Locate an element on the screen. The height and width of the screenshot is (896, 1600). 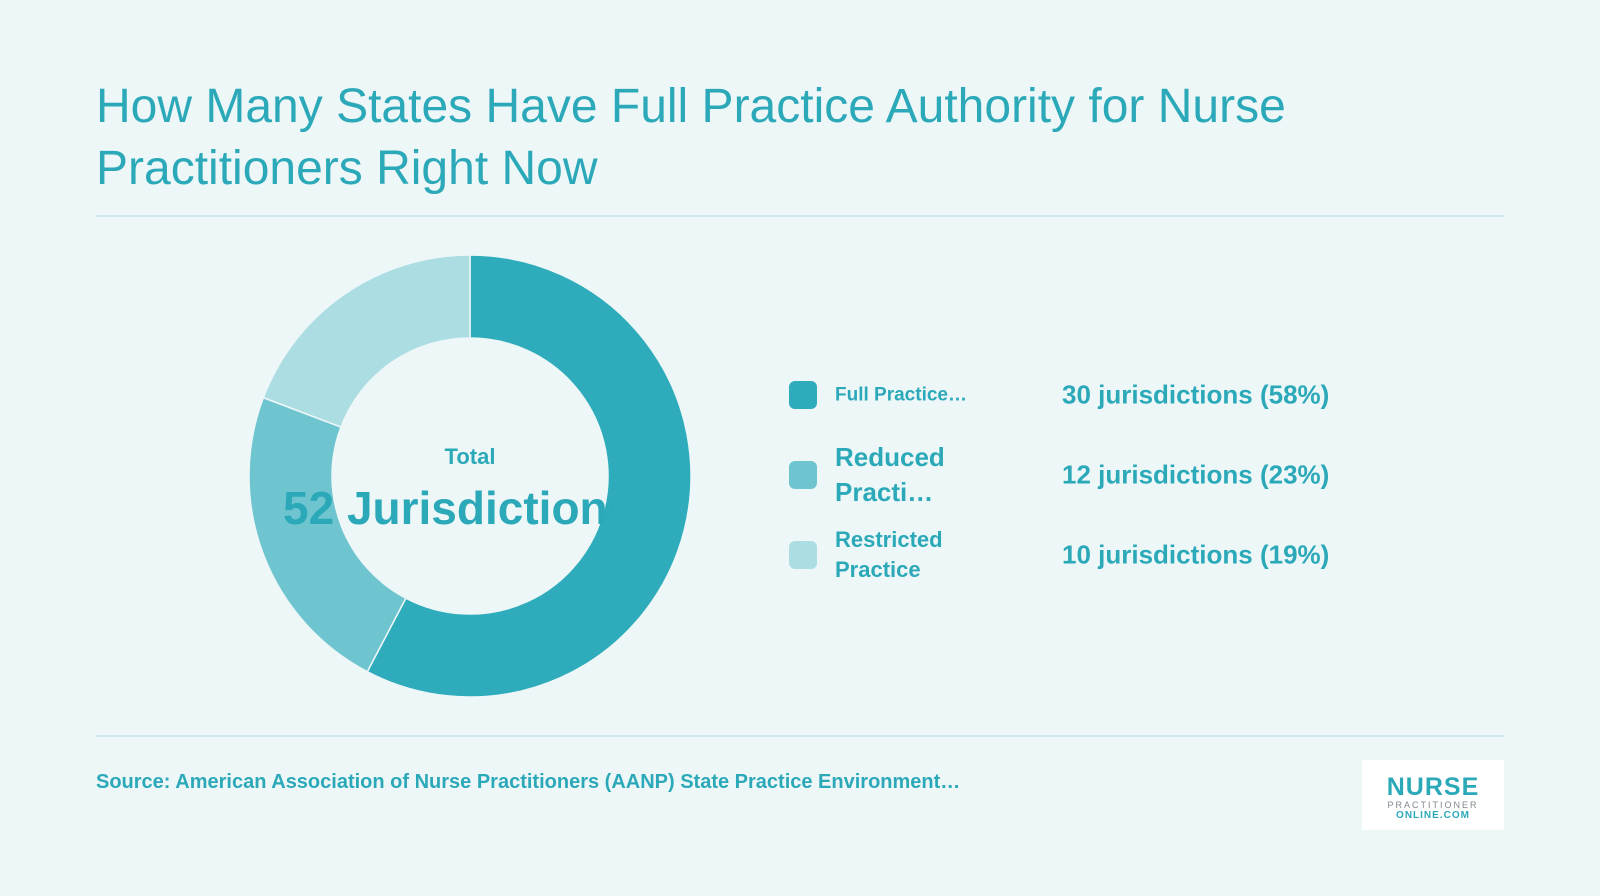
donut-slice-reduced-practice is located at coordinates (327, 534).